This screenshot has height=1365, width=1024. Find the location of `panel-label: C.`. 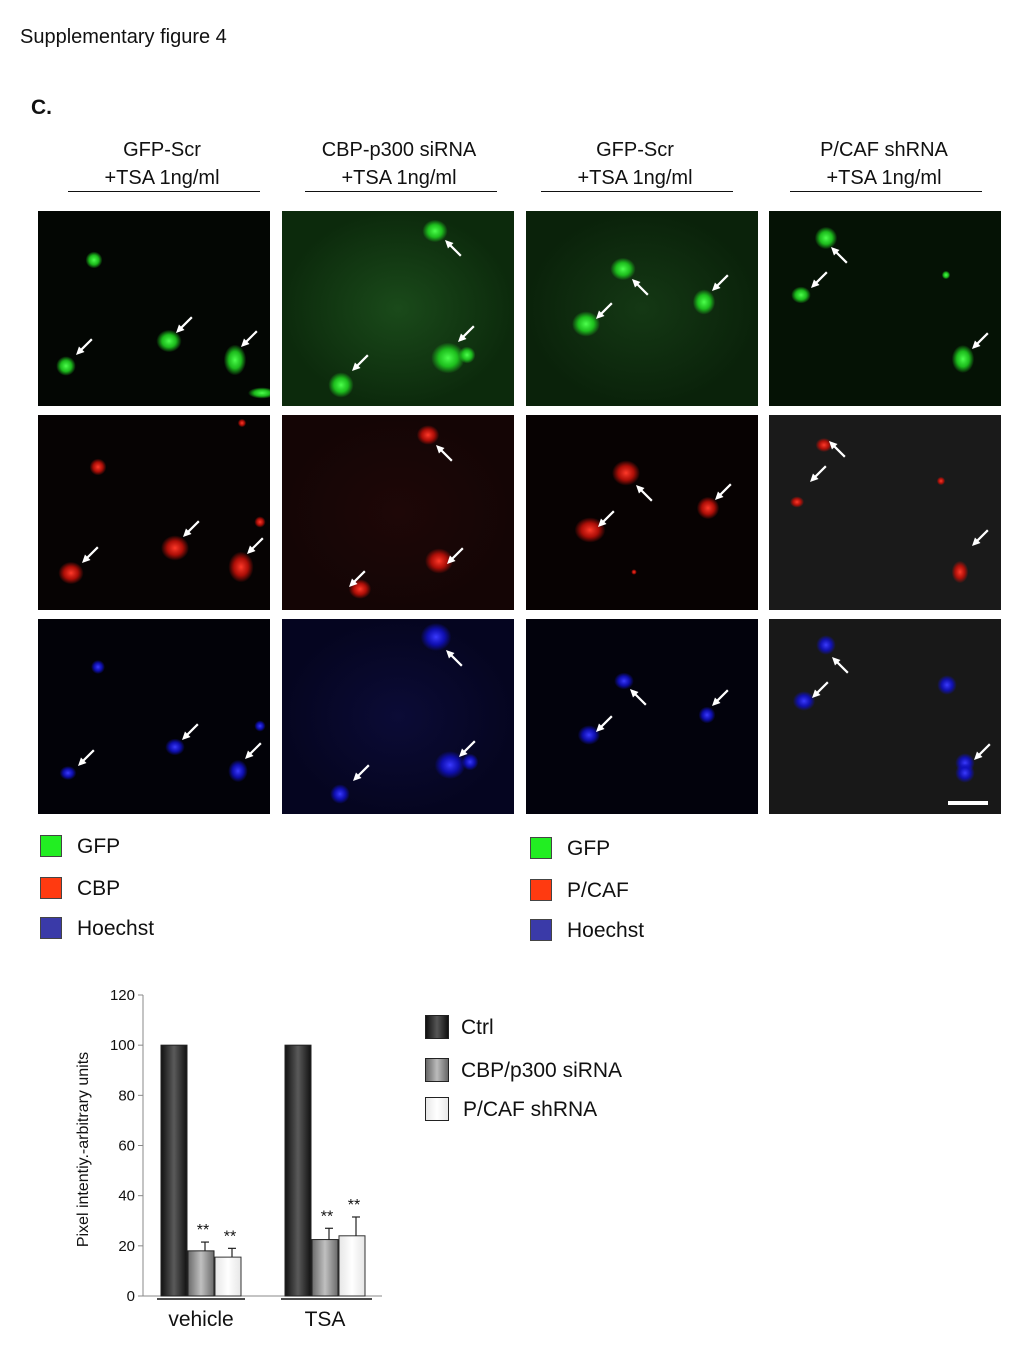

panel-label: C. is located at coordinates (41, 107).